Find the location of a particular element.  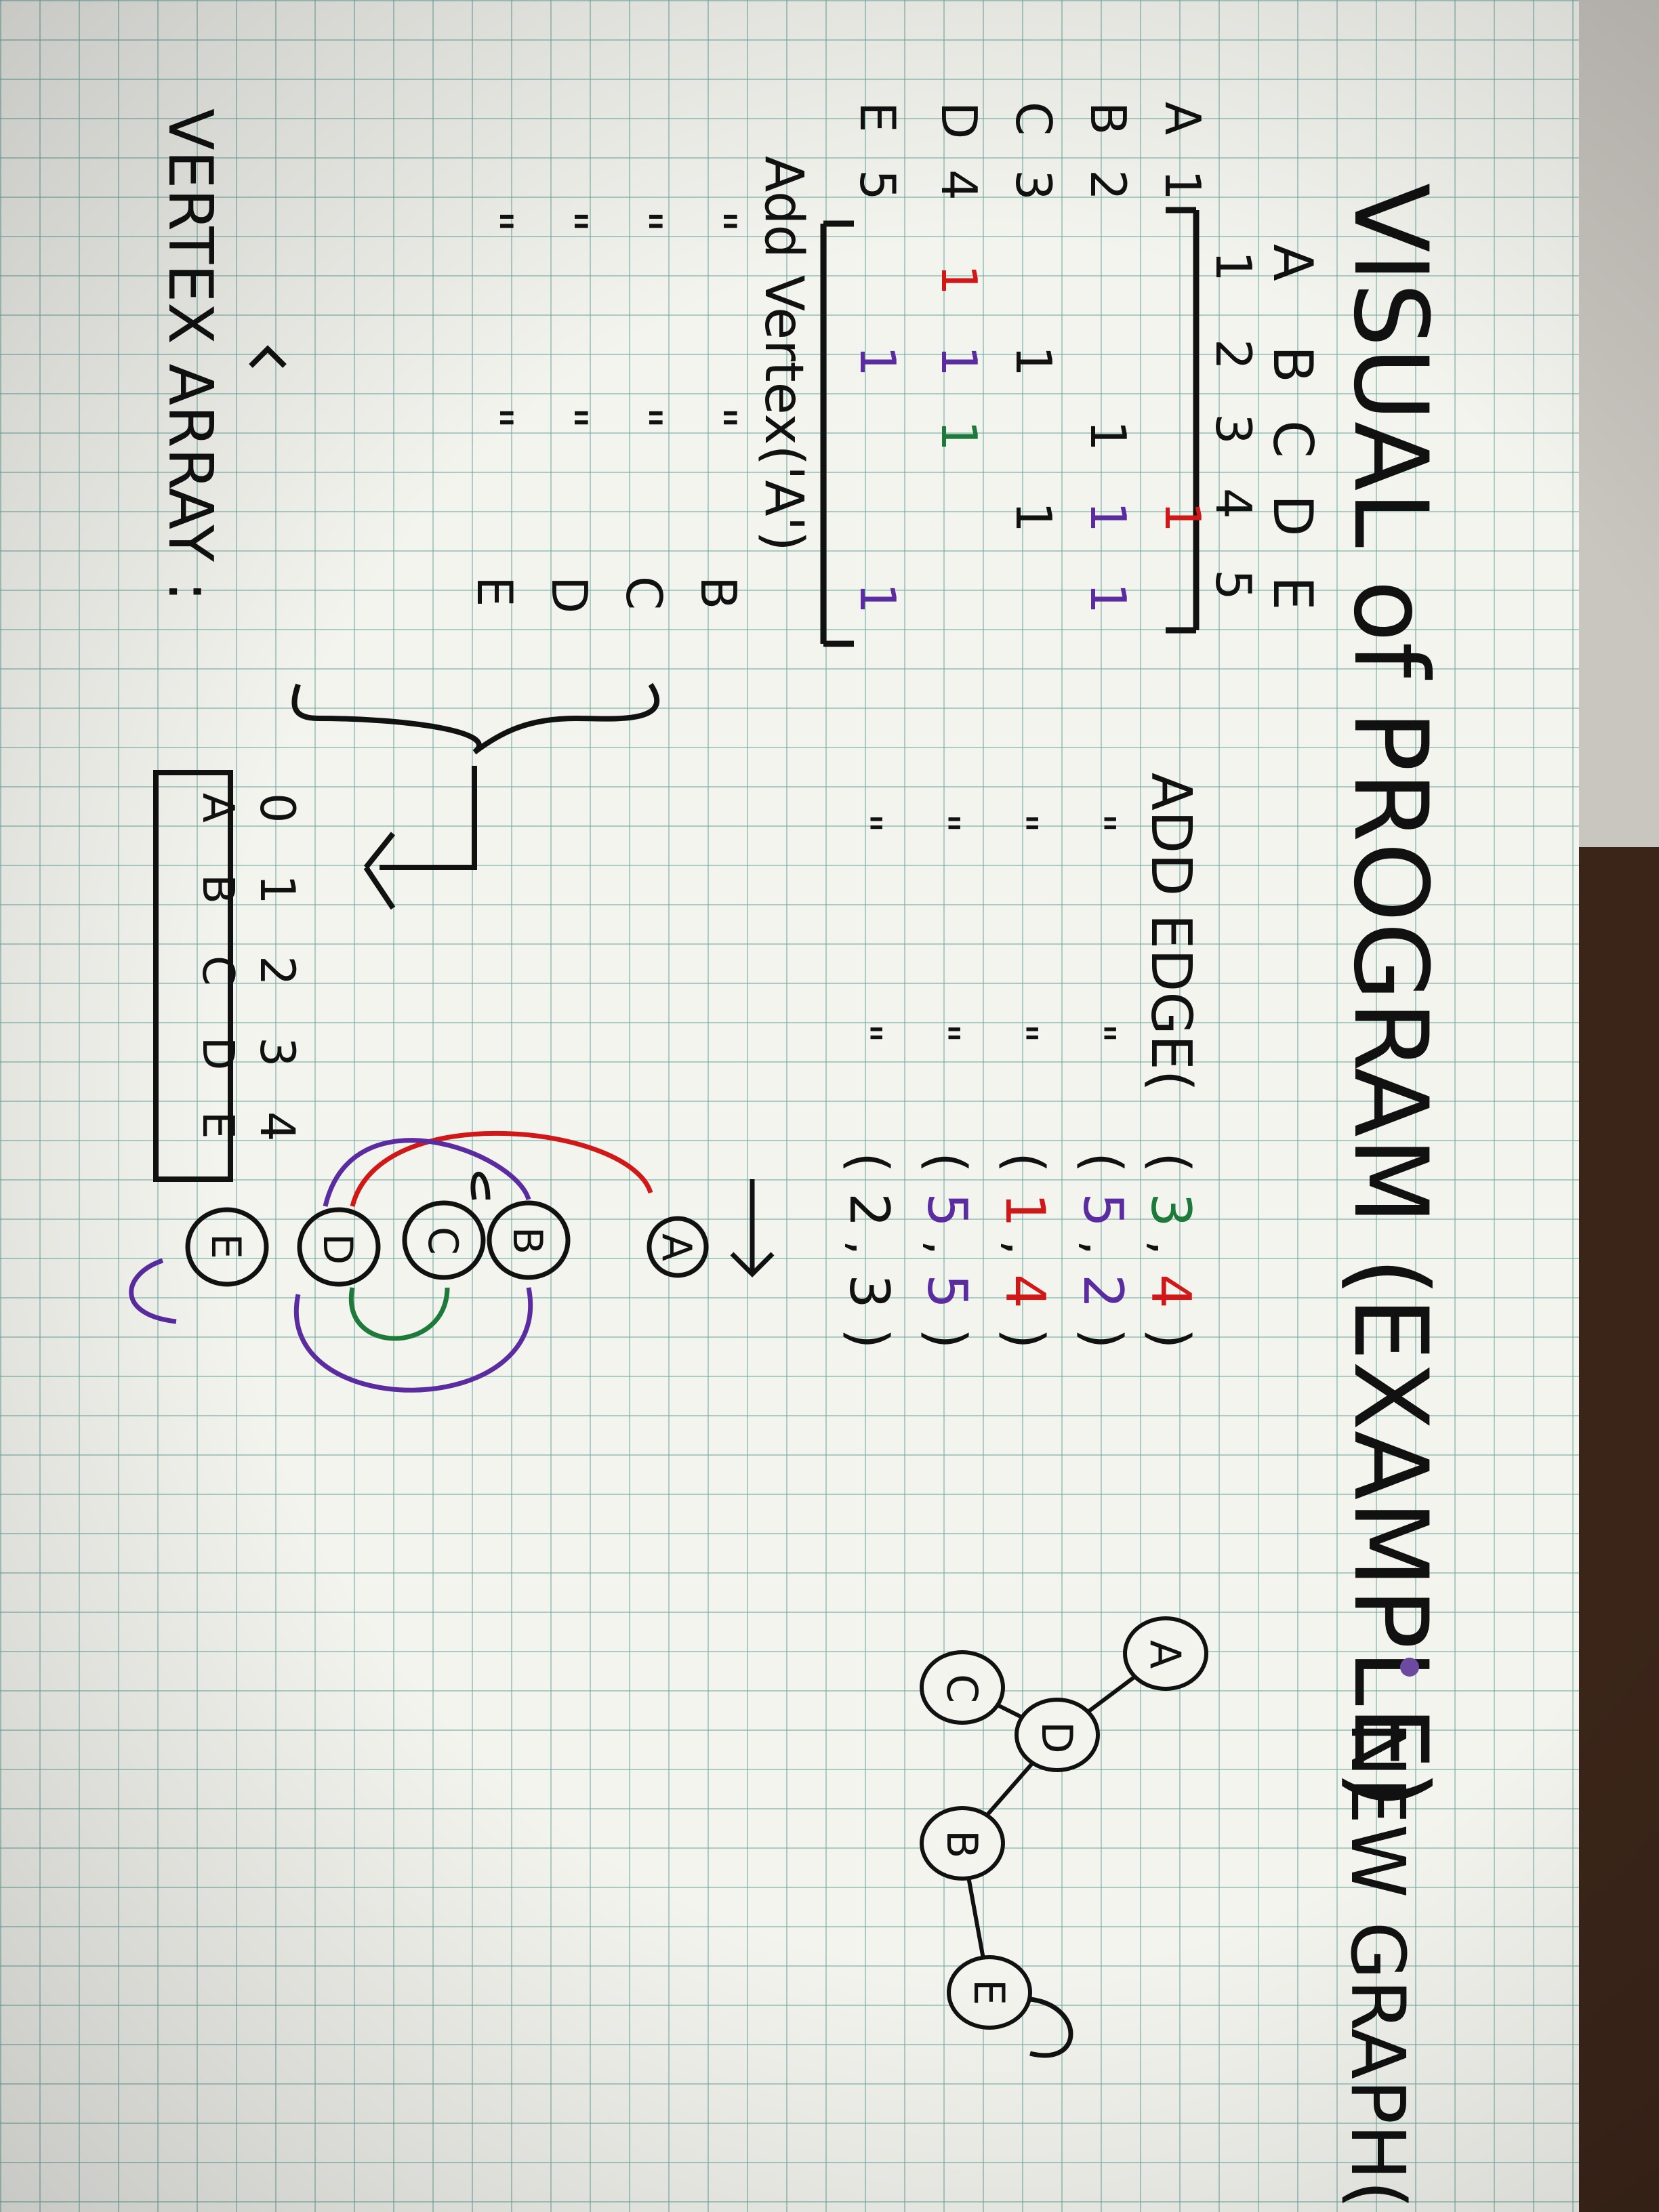

vertex-array-values: A B C D E is located at coordinates (217, 966).